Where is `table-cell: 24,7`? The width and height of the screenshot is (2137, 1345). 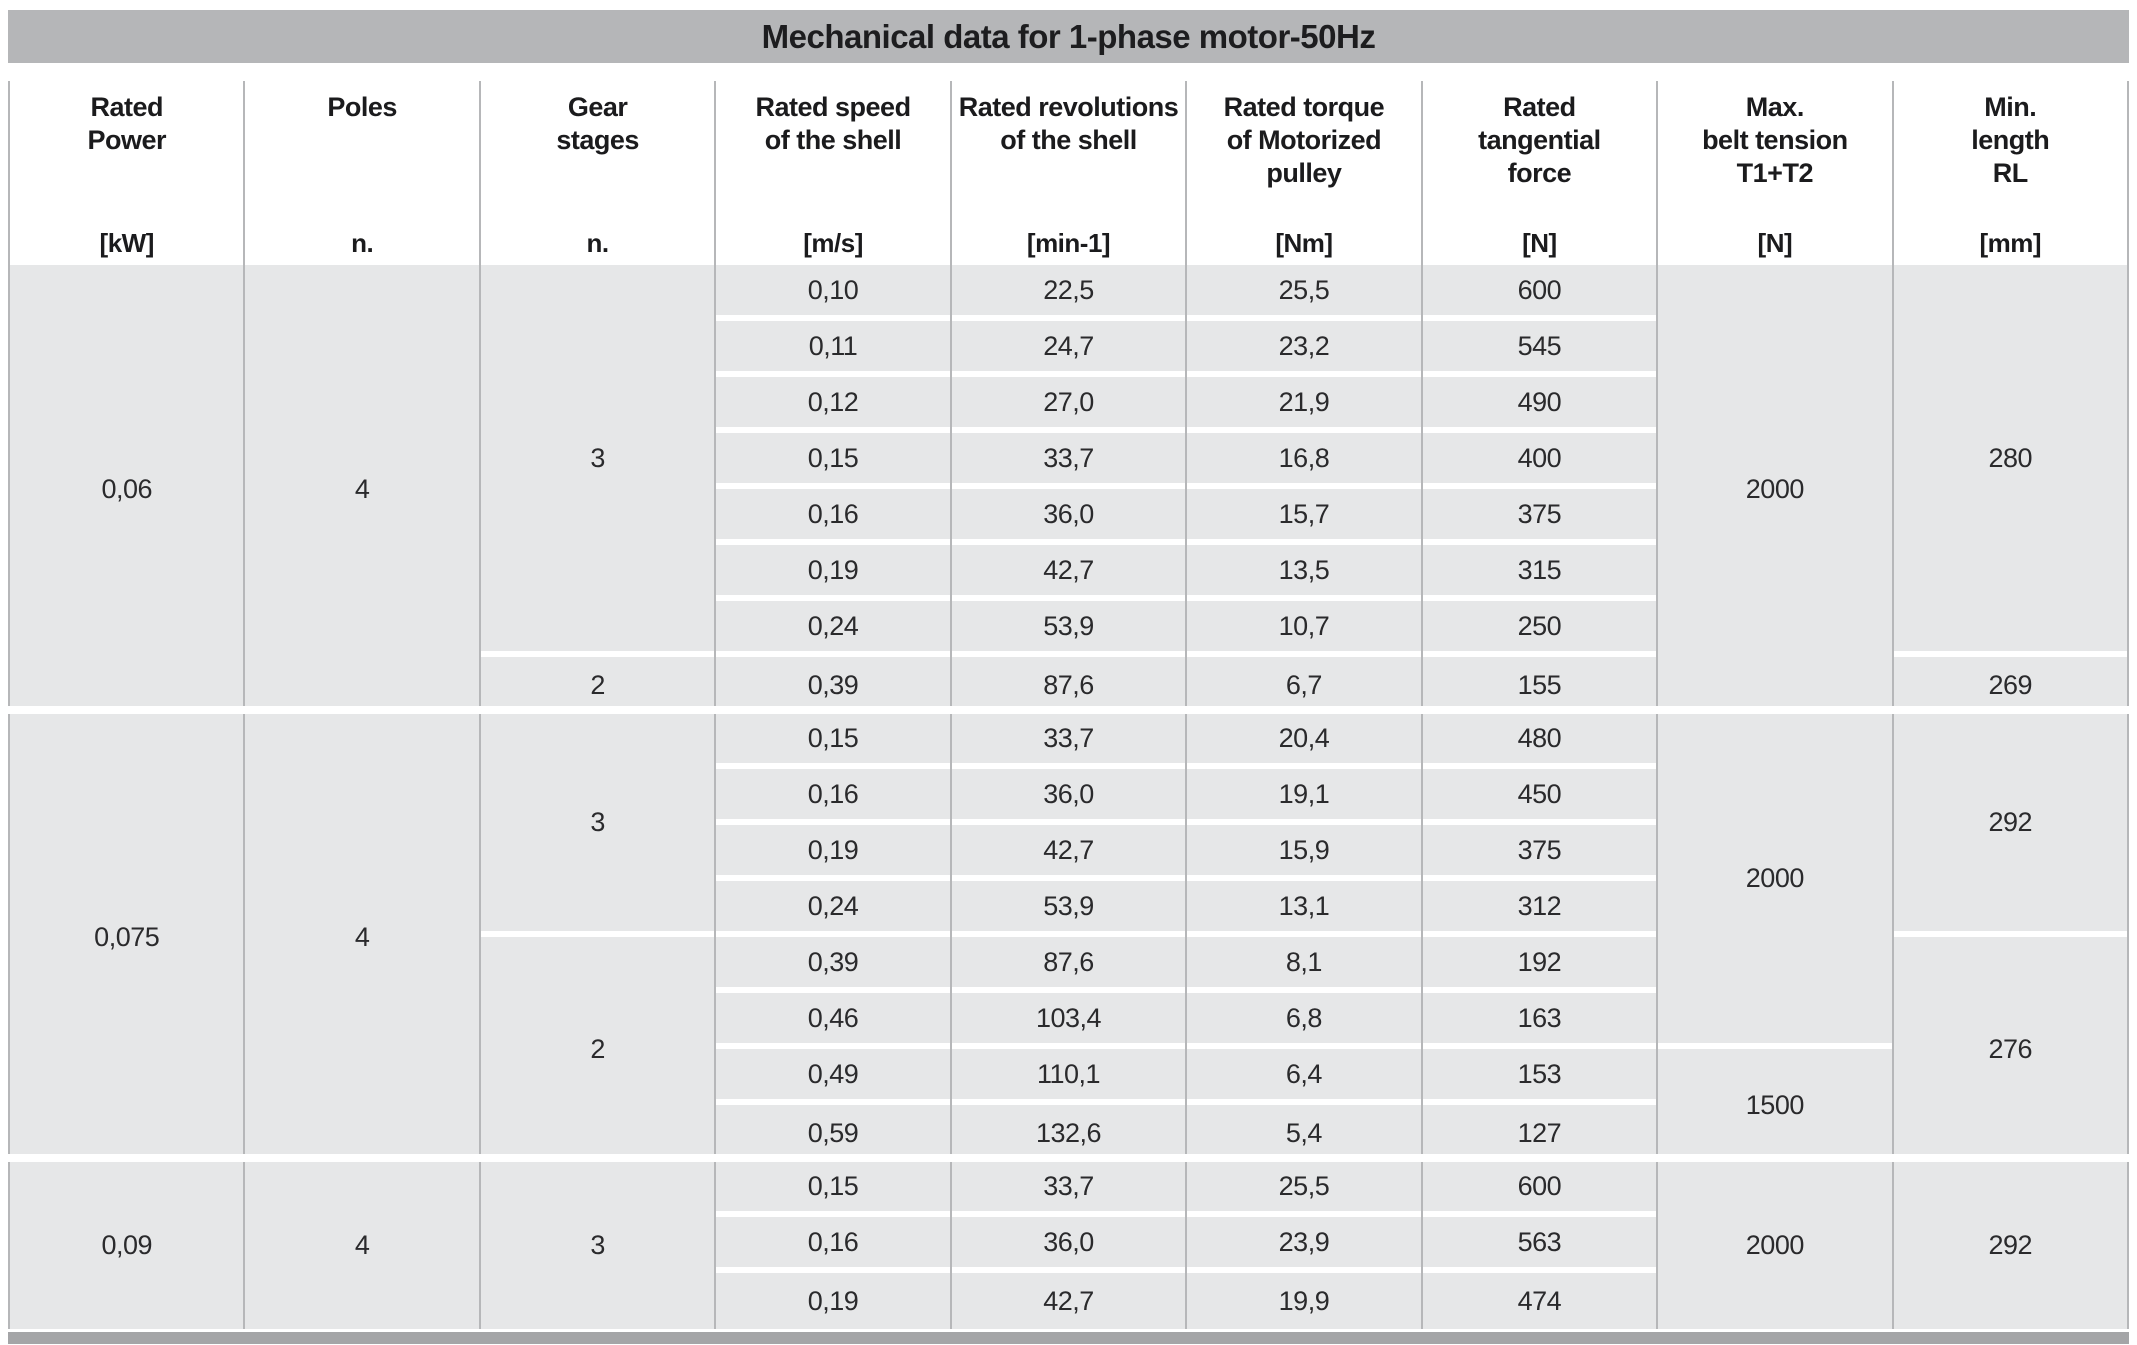 table-cell: 24,7 is located at coordinates (1068, 349).